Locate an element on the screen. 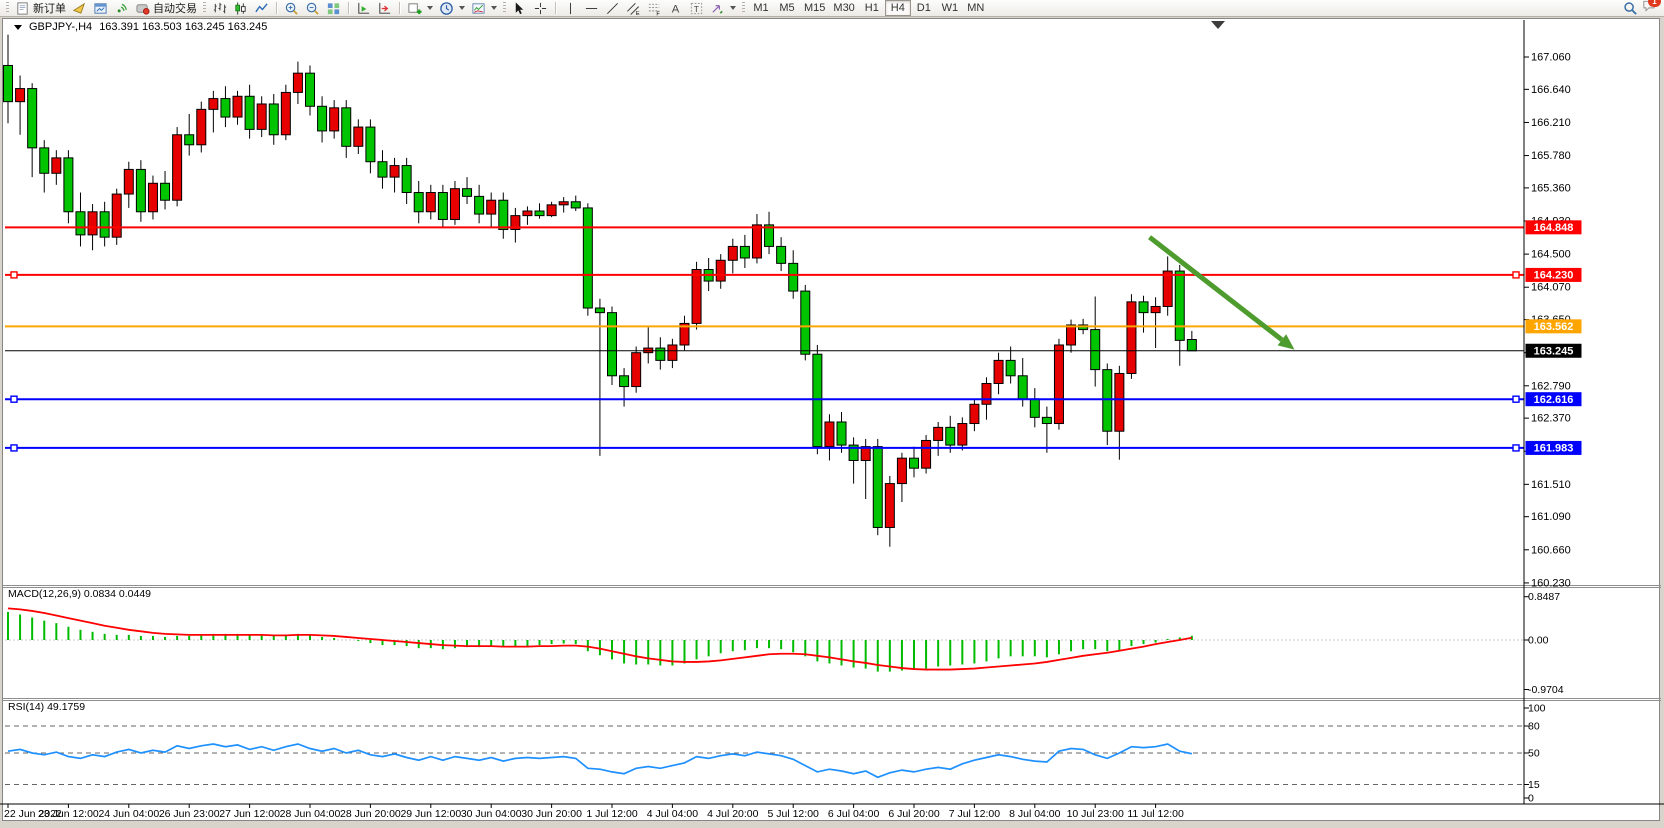  vertical-line-button is located at coordinates (570, 8).